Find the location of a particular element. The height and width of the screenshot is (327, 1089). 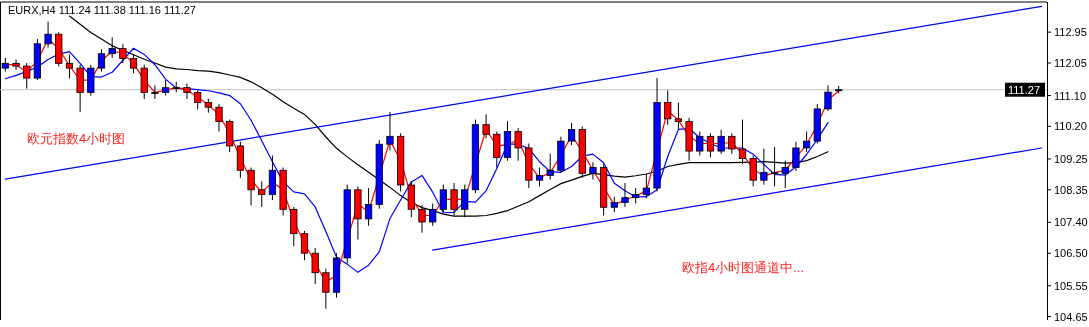

y-tick-label: 112.95 is located at coordinates (1070, 32).